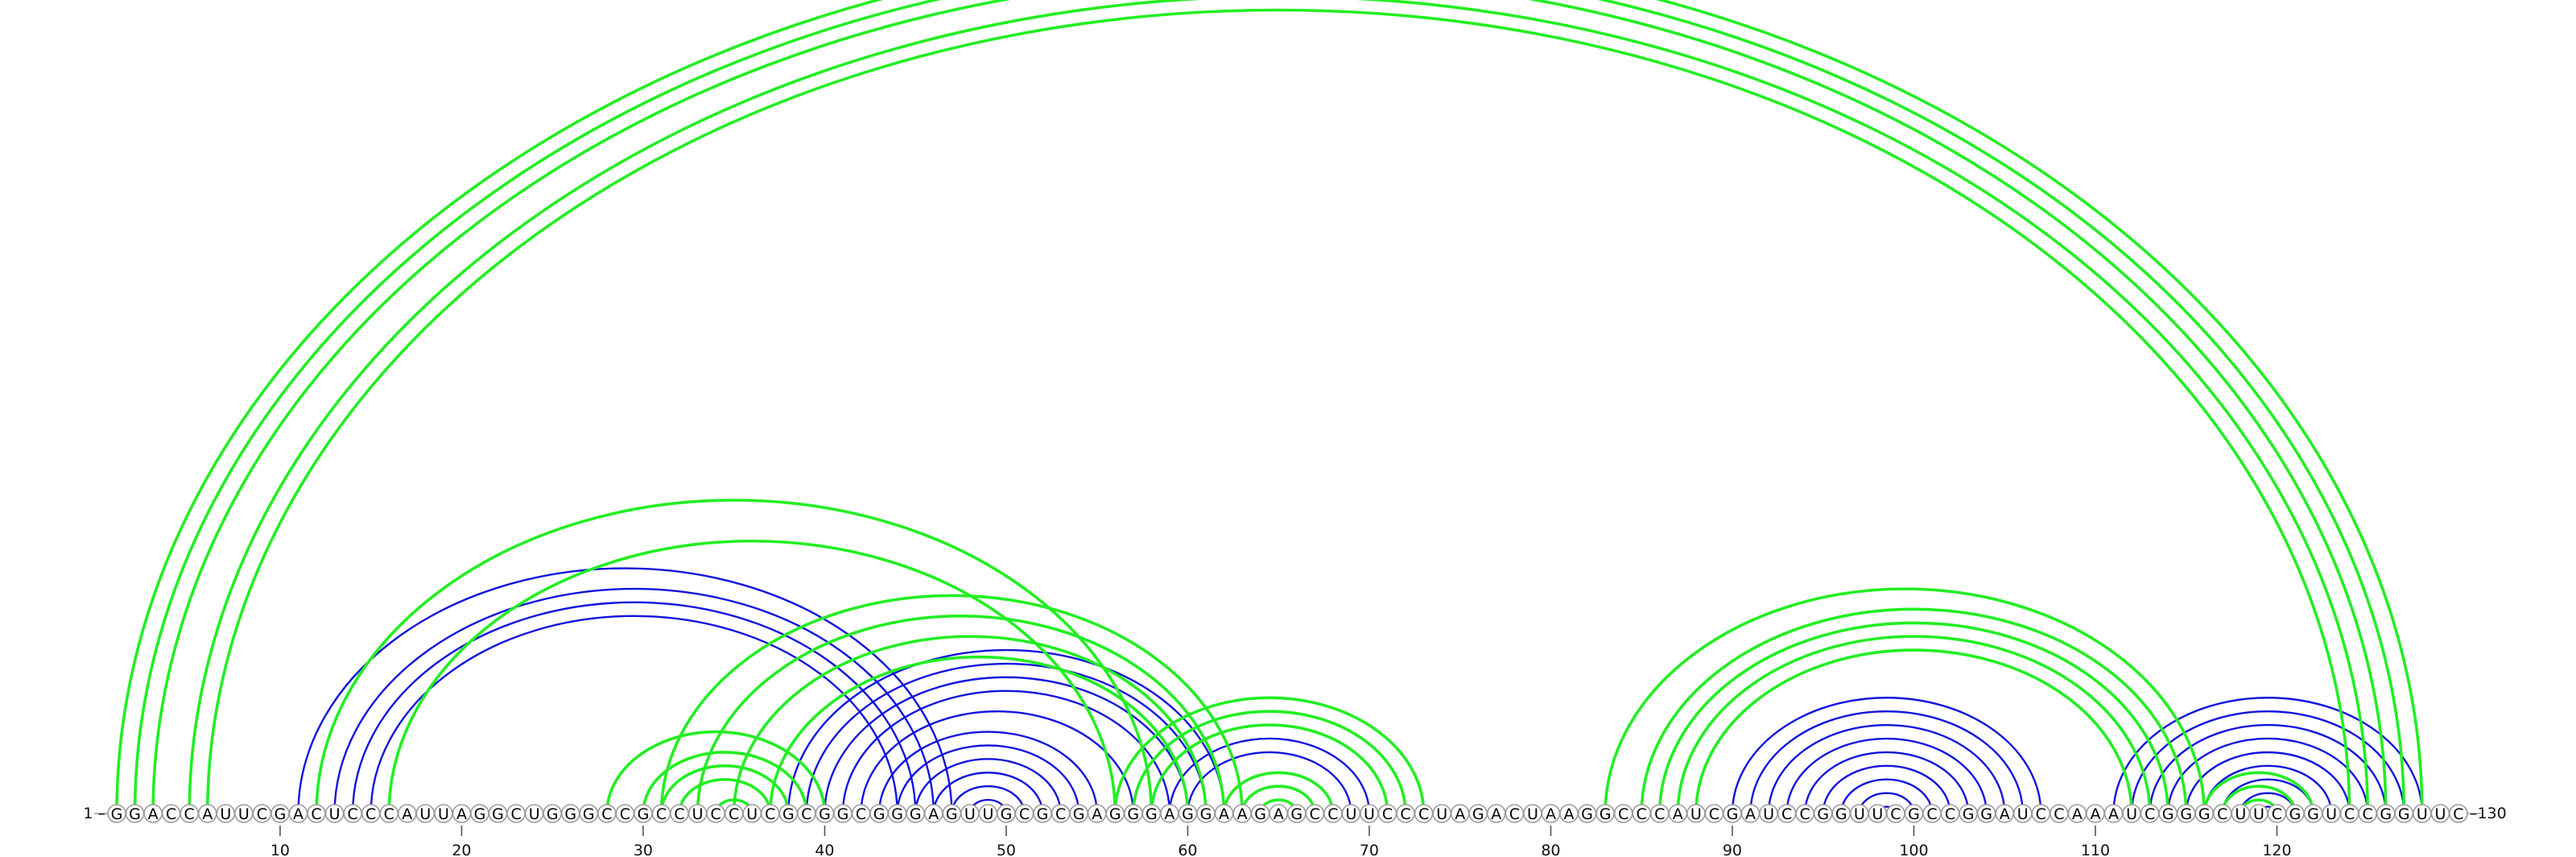 The image size is (2576, 857). What do you see at coordinates (643, 849) in the screenshot?
I see `tick-label: 30` at bounding box center [643, 849].